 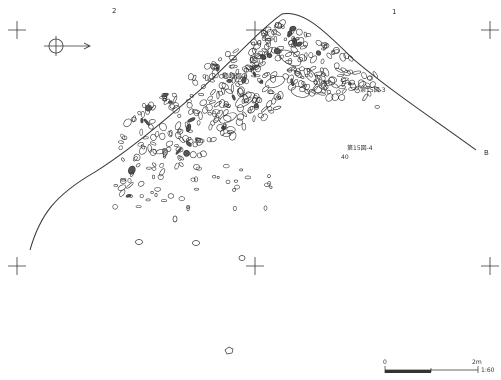 I want to click on isolated-stones, so click(x=190, y=285).